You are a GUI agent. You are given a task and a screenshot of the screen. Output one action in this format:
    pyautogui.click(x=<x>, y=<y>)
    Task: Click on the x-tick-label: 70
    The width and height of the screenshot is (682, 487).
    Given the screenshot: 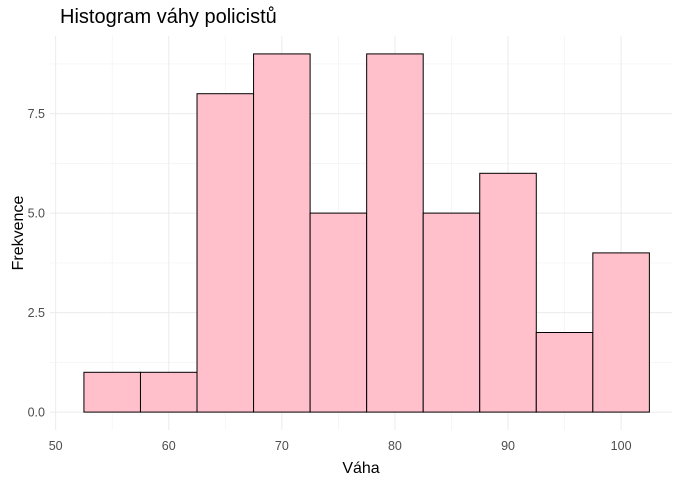 What is the action you would take?
    pyautogui.click(x=282, y=446)
    